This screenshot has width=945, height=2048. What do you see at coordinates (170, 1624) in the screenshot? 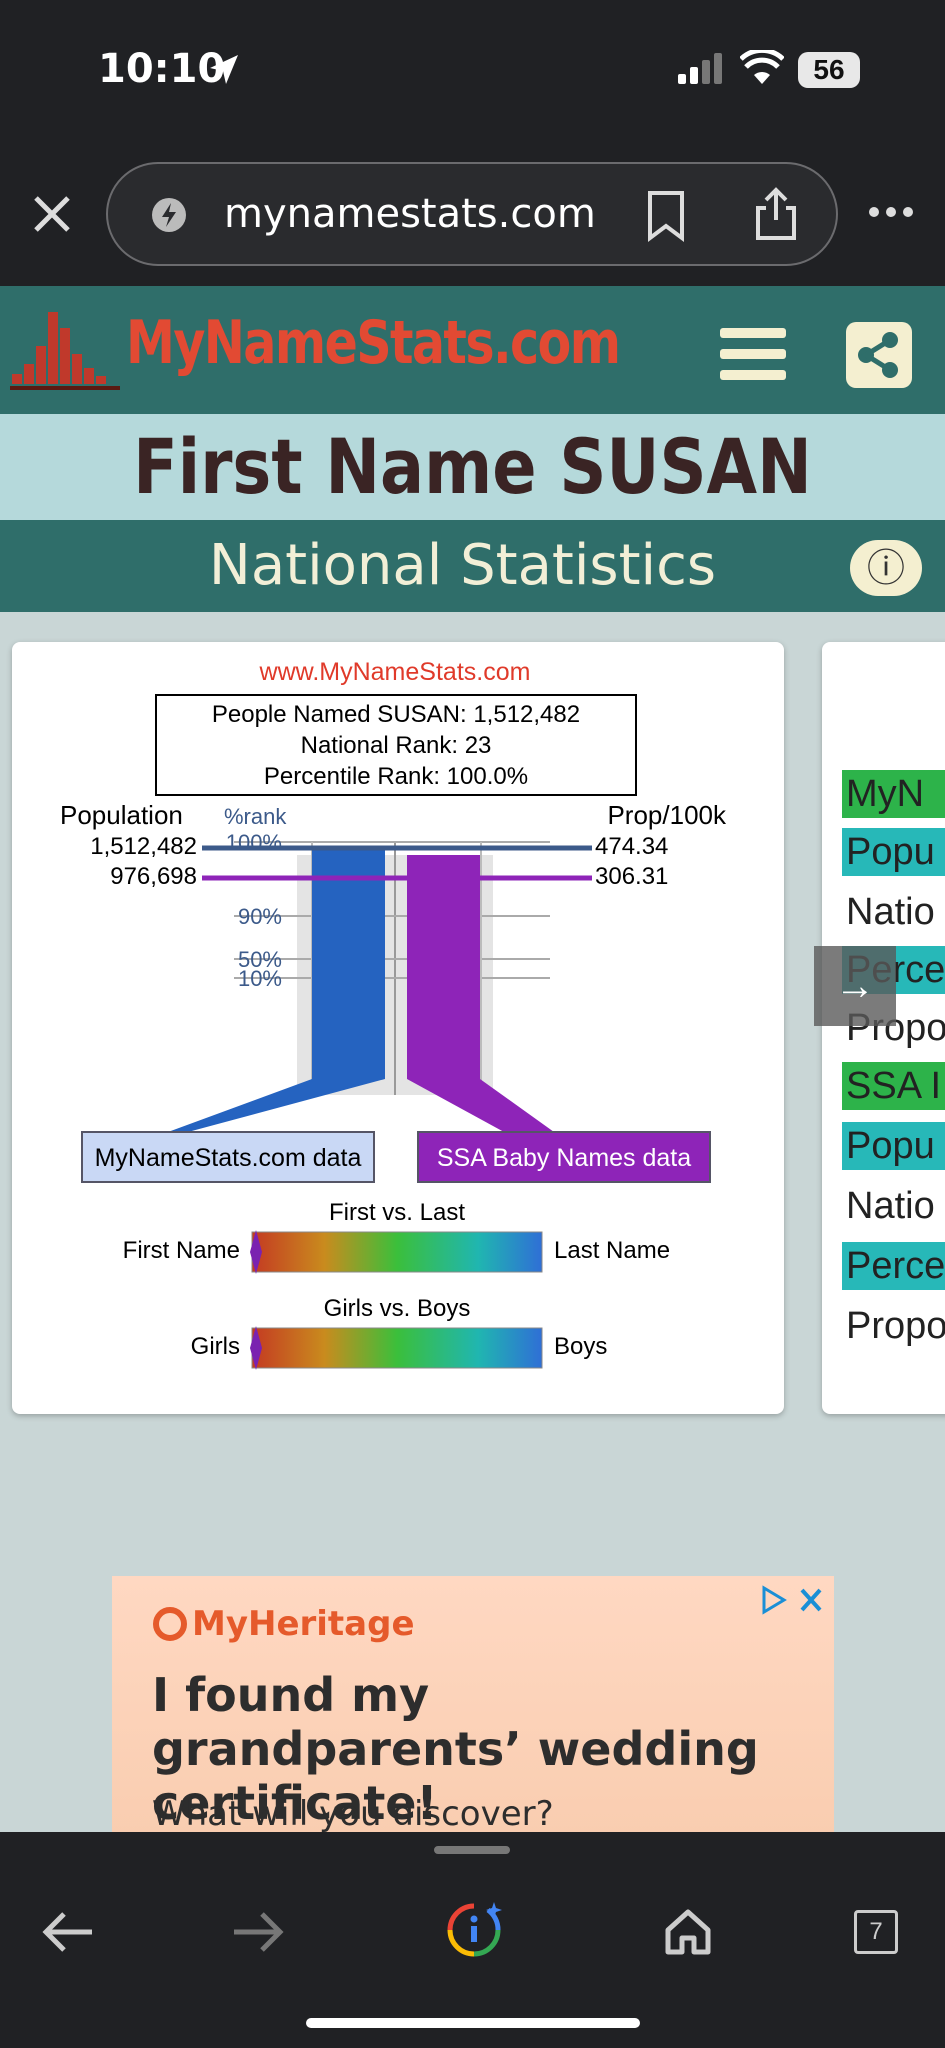
I see `myheritage-logo-icon` at bounding box center [170, 1624].